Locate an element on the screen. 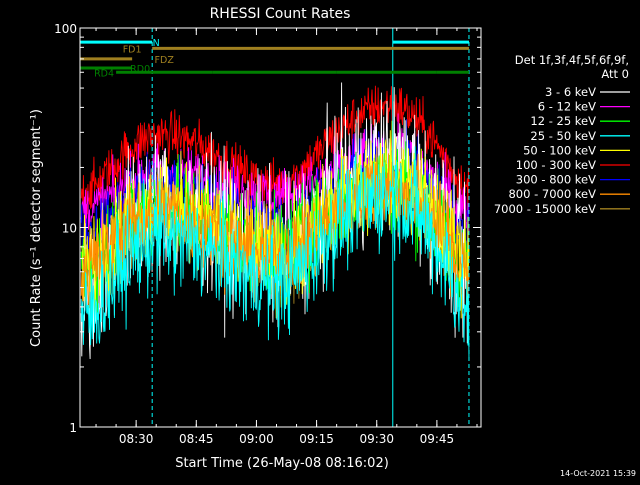 Image resolution: width=640 pixels, height=485 pixels. x-tick-label-3: 09:15 is located at coordinates (316, 439).